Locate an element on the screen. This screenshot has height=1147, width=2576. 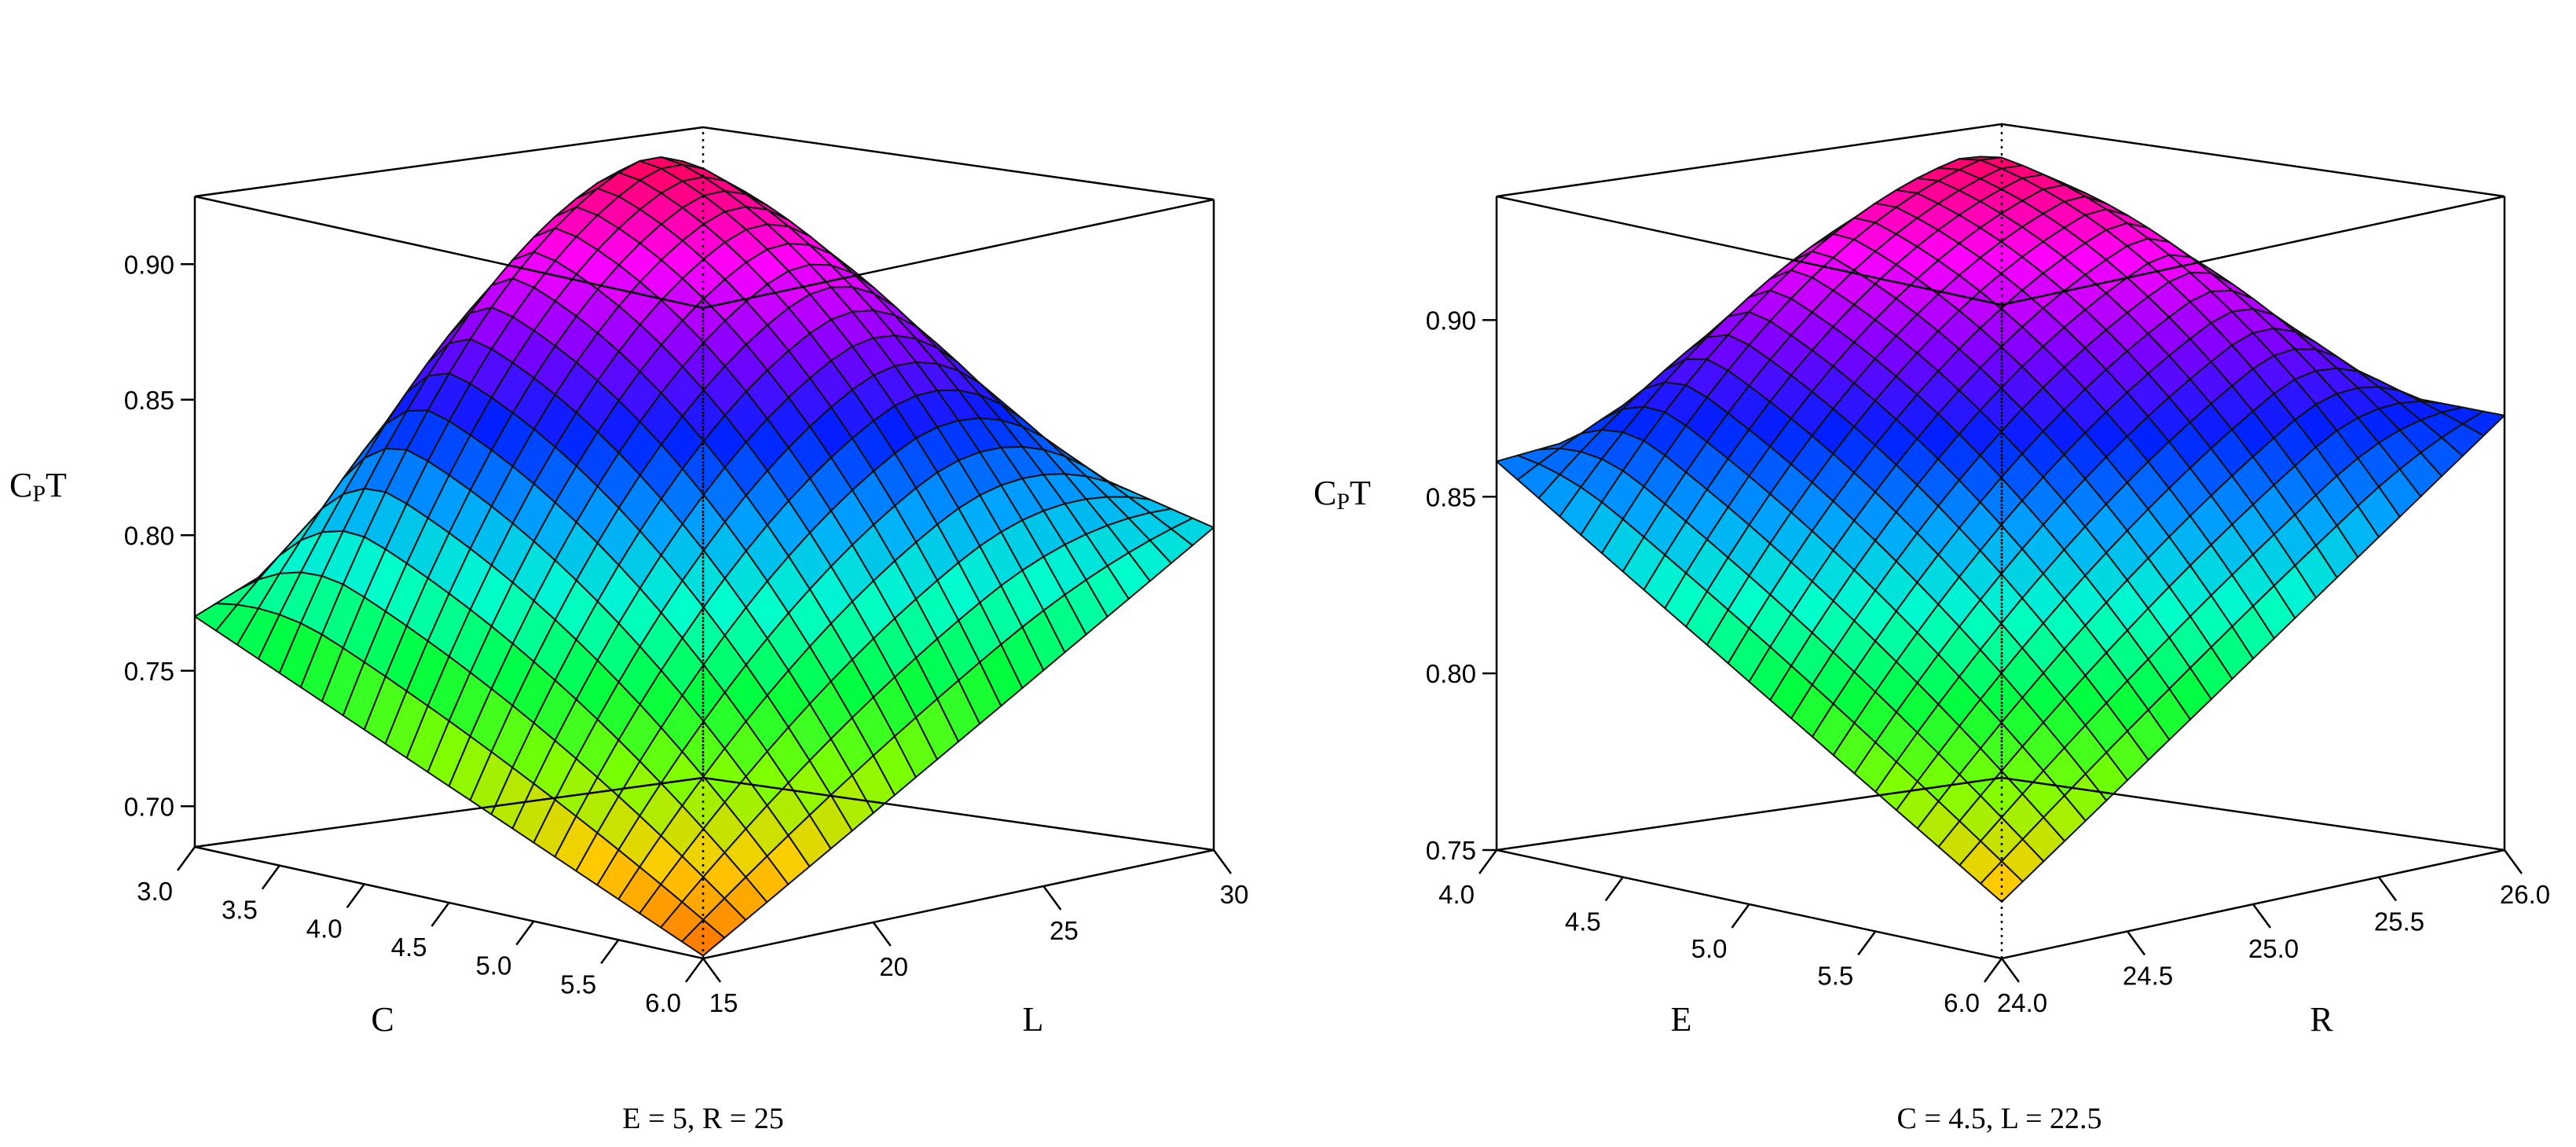
z-axis-ticks: 0.70 0.75 0.80 0.85 0.90 is located at coordinates (159, 535).